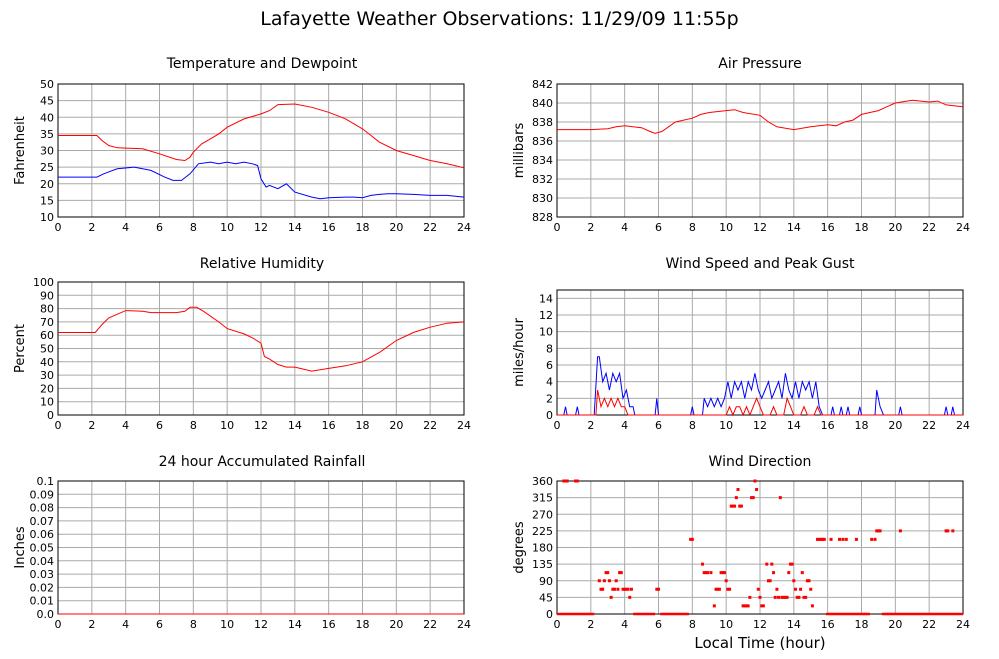 This screenshot has height=659, width=999. I want to click on pressure-y-tick-label: 840, so click(542, 103).